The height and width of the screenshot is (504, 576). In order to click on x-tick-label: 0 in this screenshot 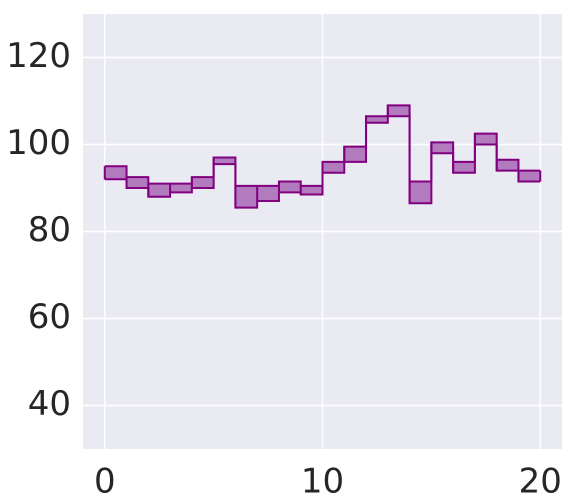, I will do `click(105, 482)`.